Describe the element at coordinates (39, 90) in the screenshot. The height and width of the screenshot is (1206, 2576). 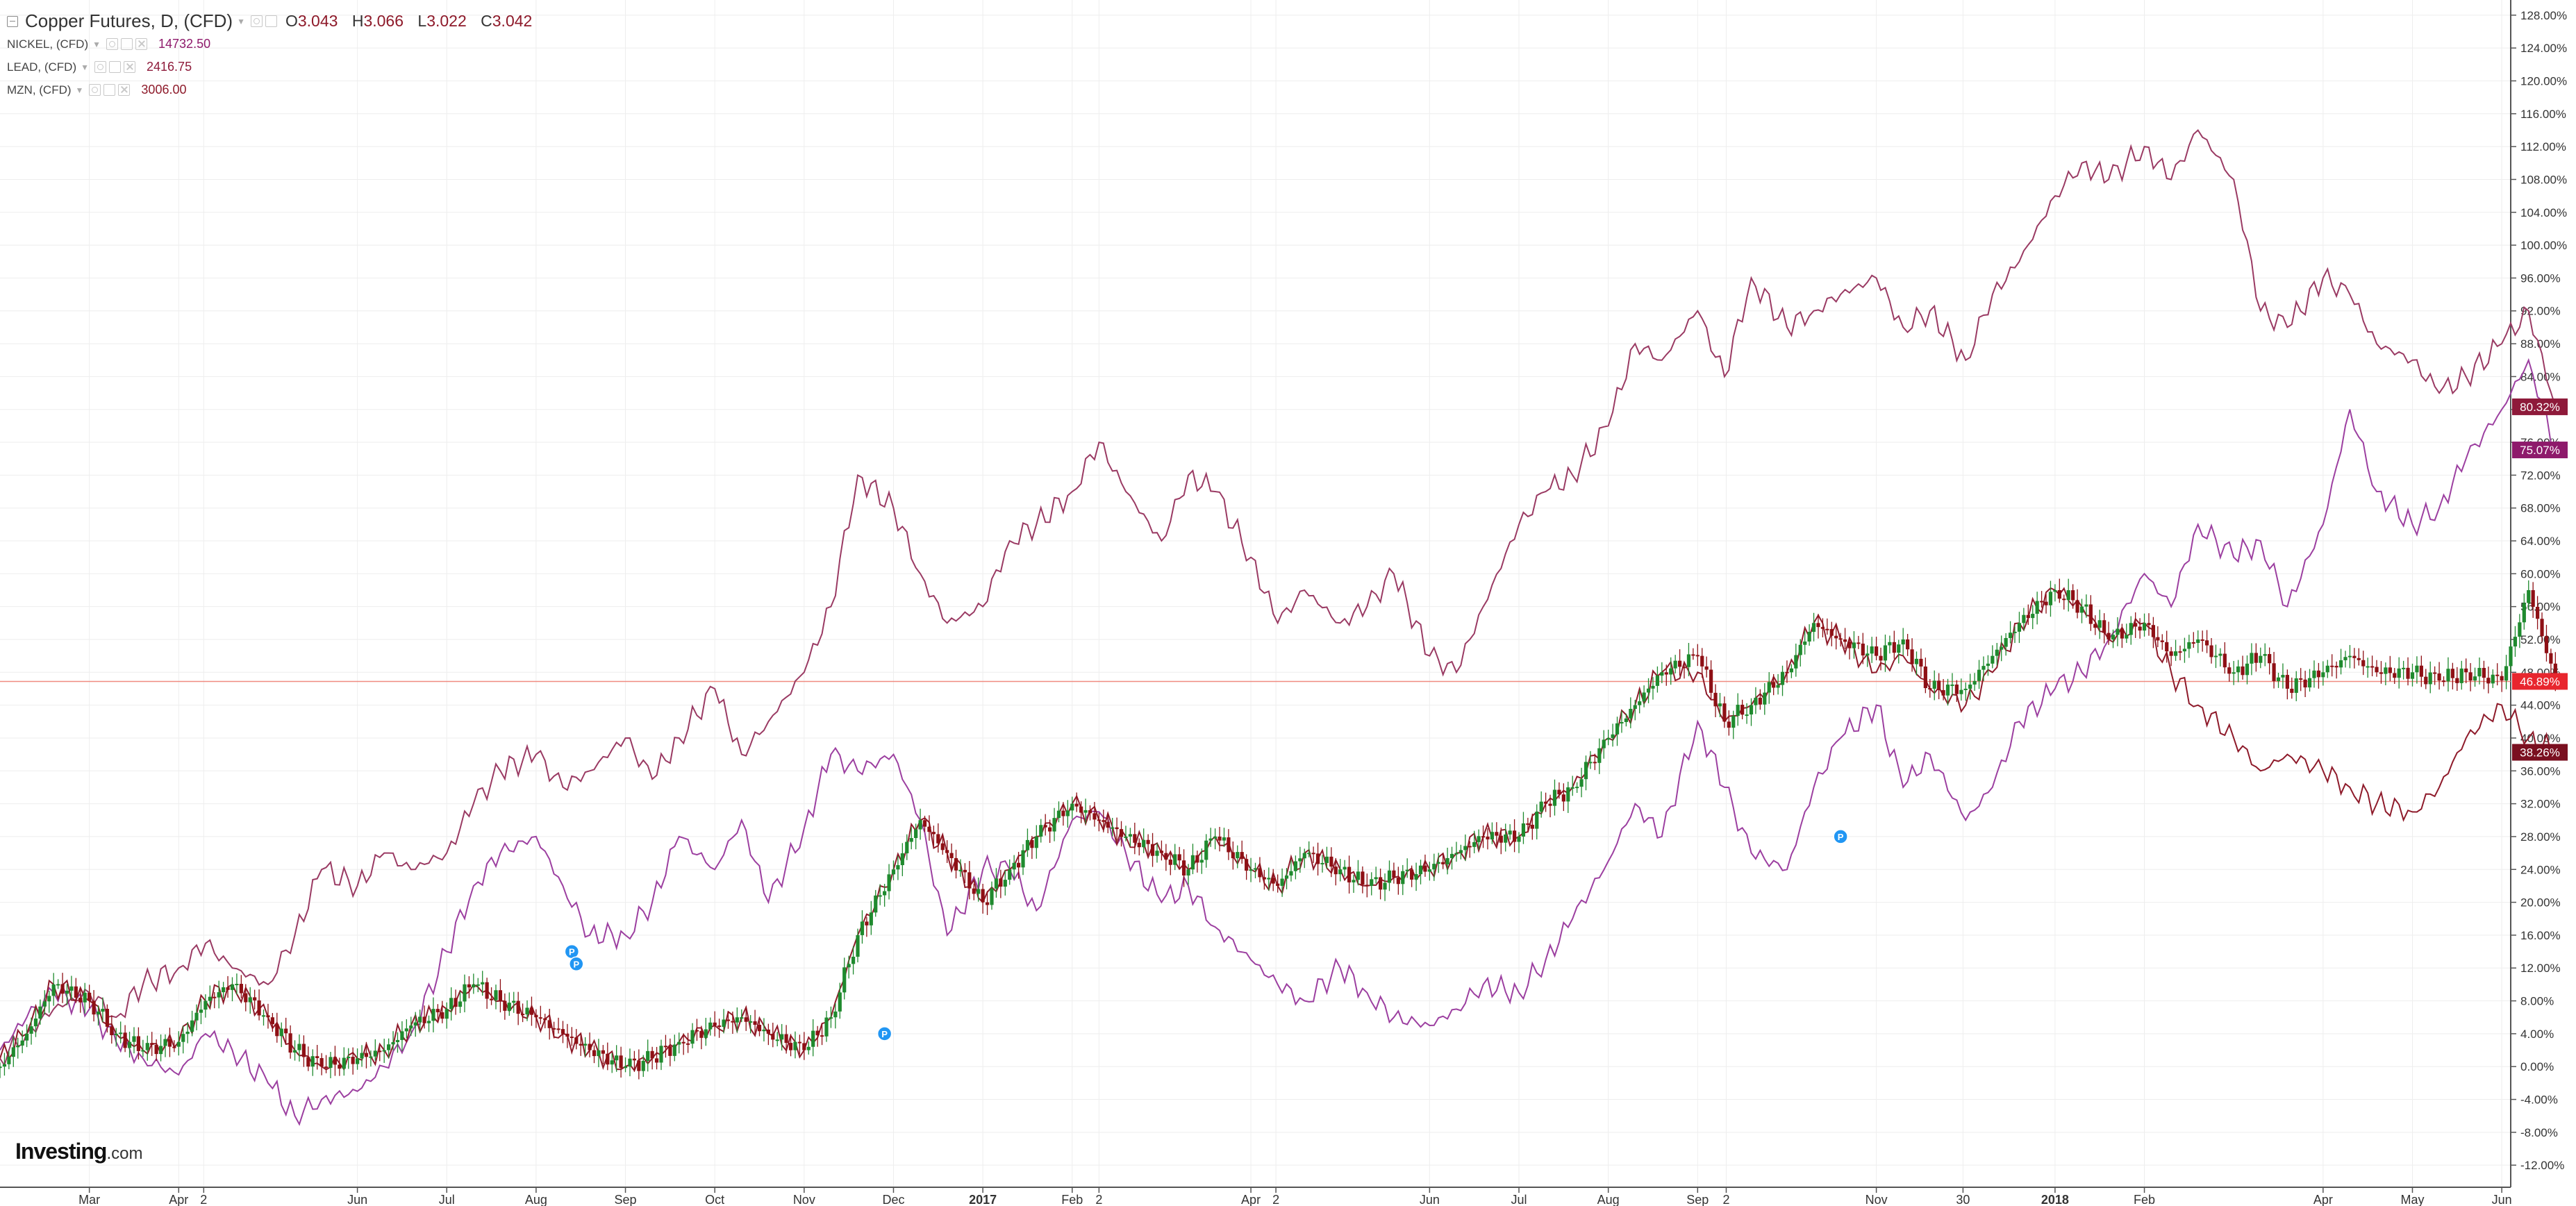
I see `compare-symbol: MZN, (CFD)` at that location.